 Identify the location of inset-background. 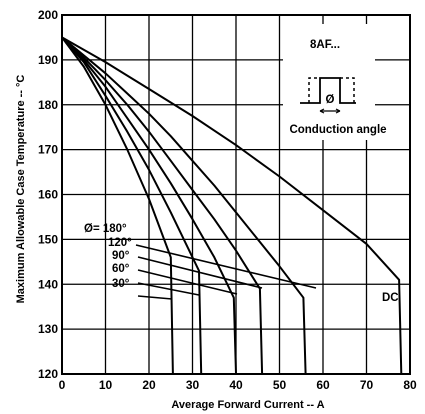
(329, 82).